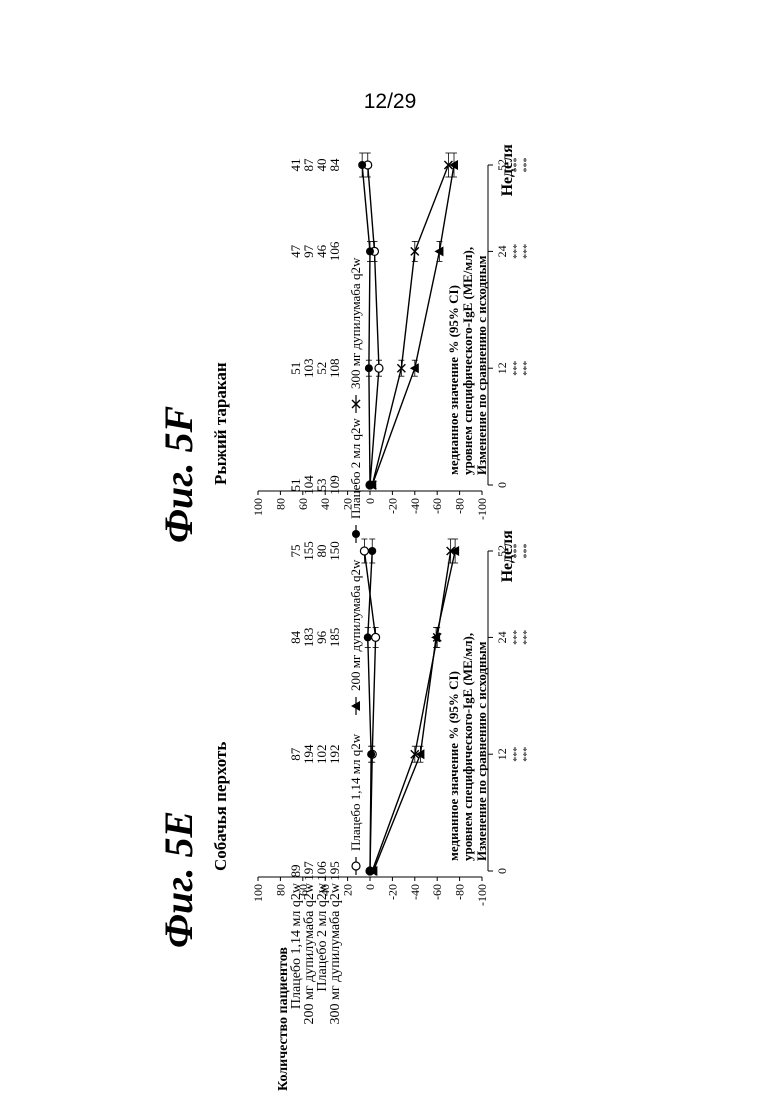 Image resolution: width=780 pixels, height=1103 pixels. Describe the element at coordinates (334, 754) in the screenshot. I see `patient-count: 192` at that location.